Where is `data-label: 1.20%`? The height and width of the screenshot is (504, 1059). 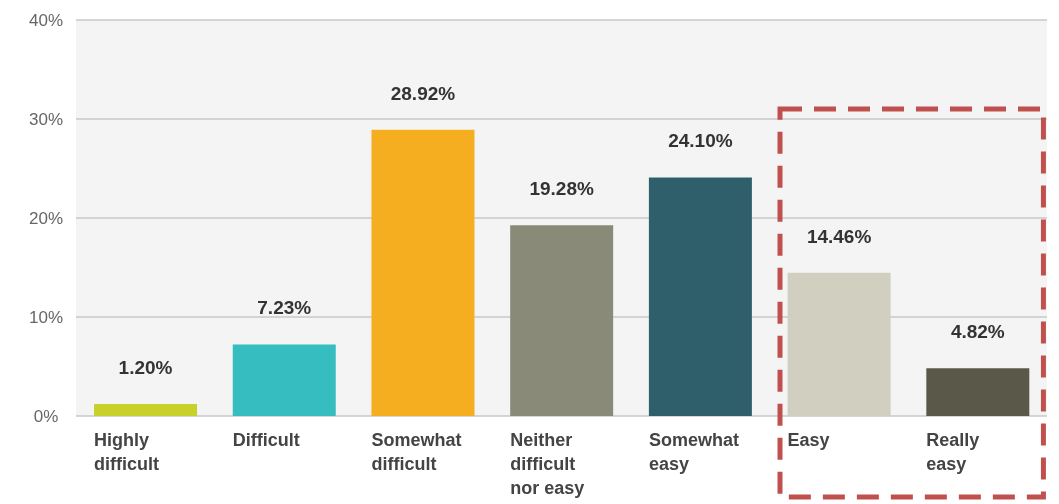
data-label: 1.20% is located at coordinates (145, 368).